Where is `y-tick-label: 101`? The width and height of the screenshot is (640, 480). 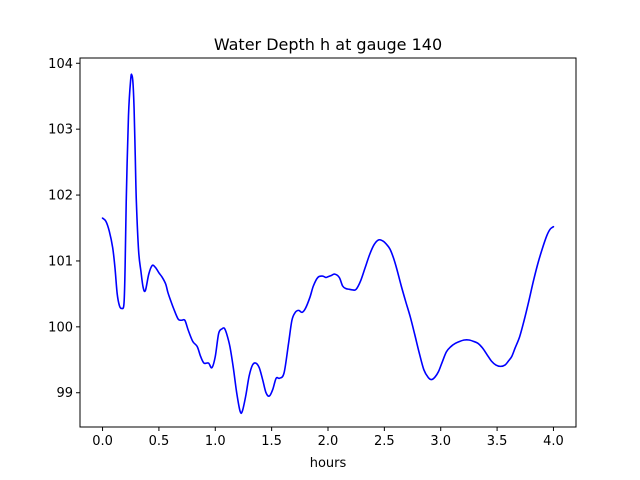 y-tick-label: 101 is located at coordinates (60, 261).